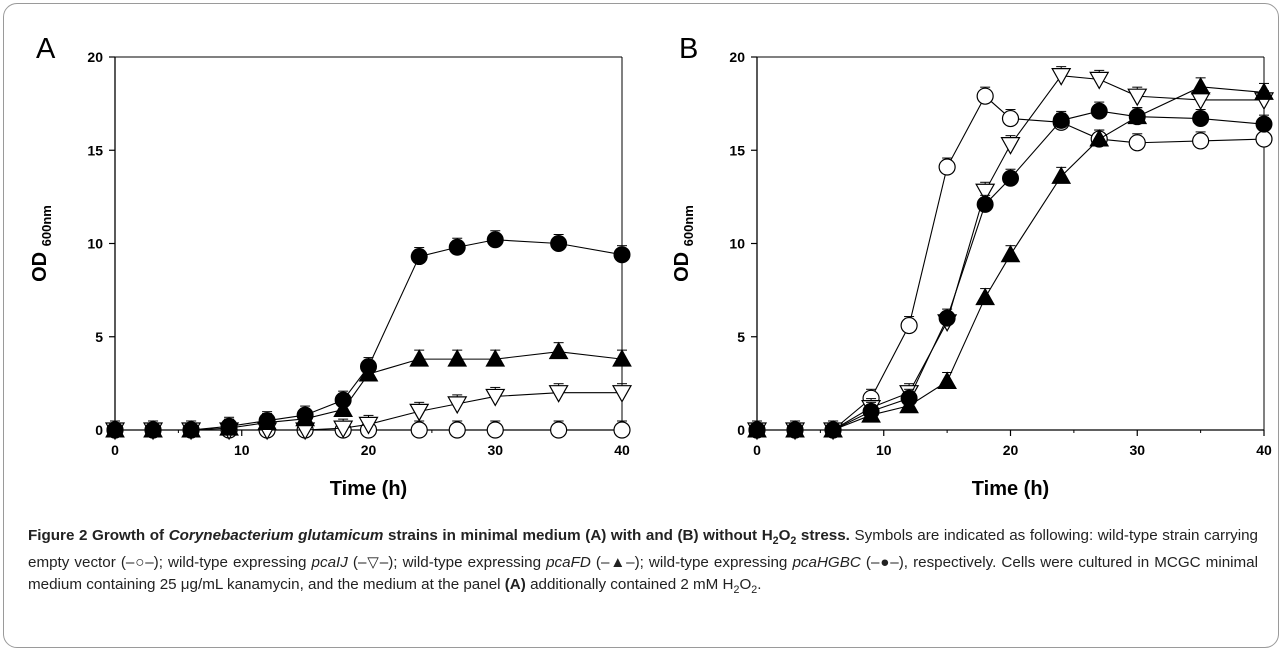 Image resolution: width=1283 pixels, height=652 pixels. What do you see at coordinates (368, 334) in the screenshot?
I see `series-filled-circle` at bounding box center [368, 334].